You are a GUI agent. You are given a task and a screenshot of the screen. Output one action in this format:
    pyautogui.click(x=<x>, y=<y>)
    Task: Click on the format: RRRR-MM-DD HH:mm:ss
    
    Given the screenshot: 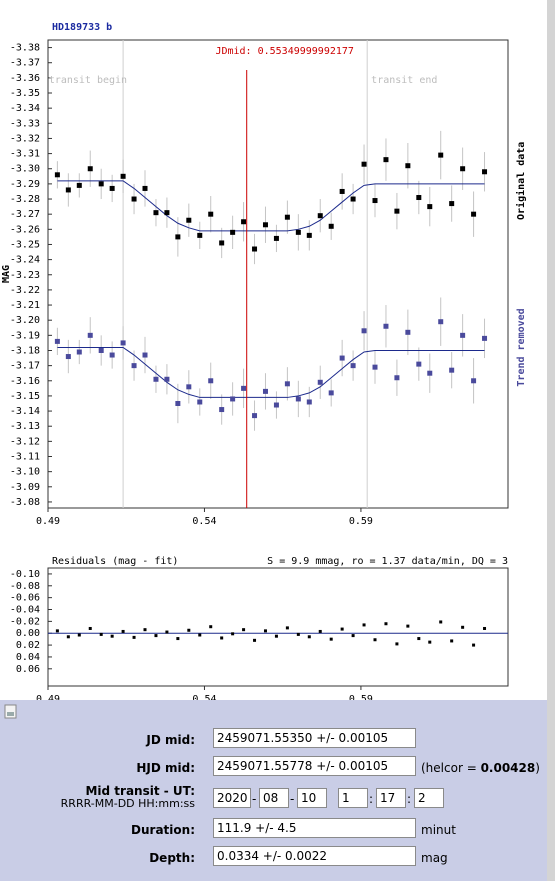 What is the action you would take?
    pyautogui.click(x=127, y=803)
    